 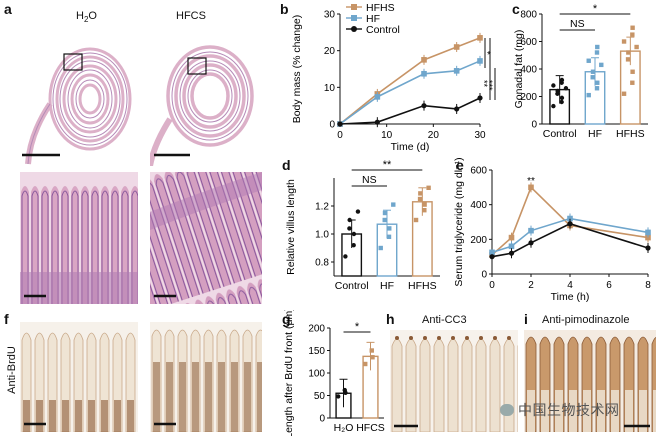 I want to click on x-axis-label: Time (h), so click(x=570, y=296).